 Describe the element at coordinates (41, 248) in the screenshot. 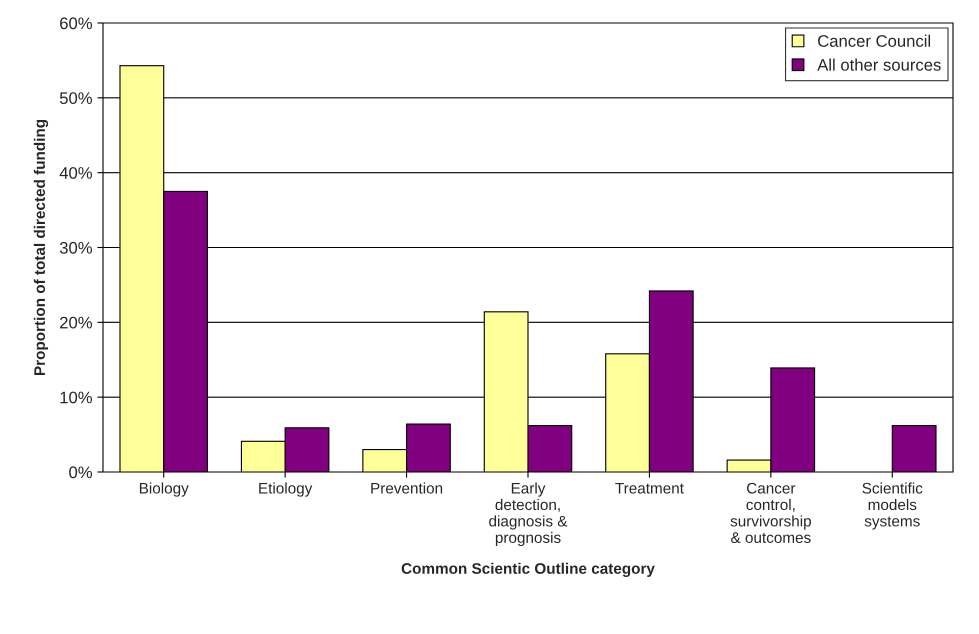

I see `y-axis-title: Proportion of total directed funding` at that location.